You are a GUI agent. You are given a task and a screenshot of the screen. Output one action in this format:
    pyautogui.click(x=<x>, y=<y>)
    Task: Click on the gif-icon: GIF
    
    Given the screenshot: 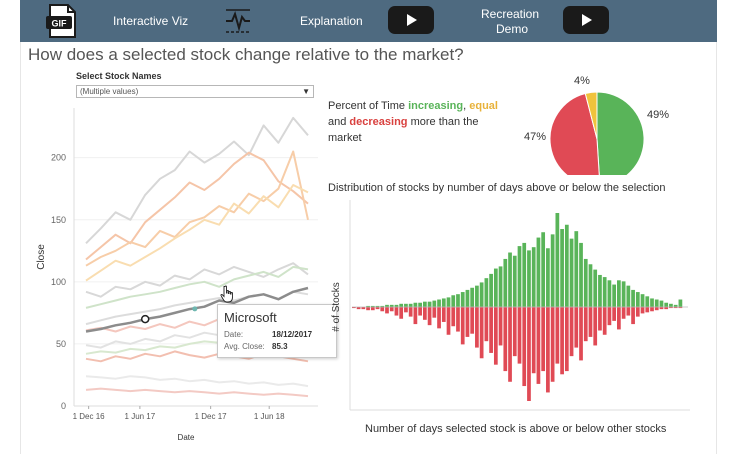 What is the action you would take?
    pyautogui.click(x=62, y=21)
    